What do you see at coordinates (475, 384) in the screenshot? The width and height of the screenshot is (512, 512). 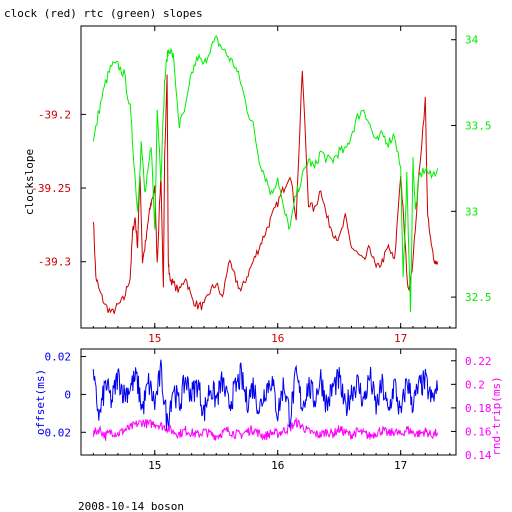 I see `y2-tick-label: 0.2` at bounding box center [475, 384].